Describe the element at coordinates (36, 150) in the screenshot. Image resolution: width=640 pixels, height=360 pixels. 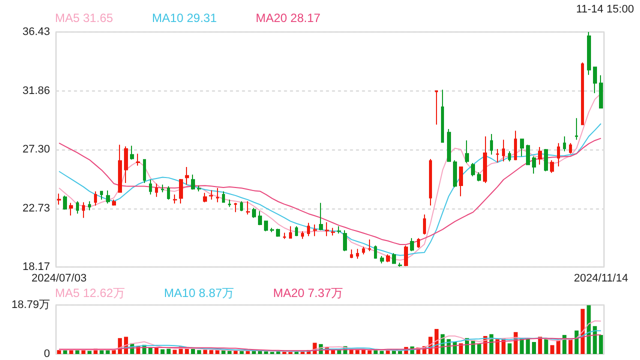
I see `y-tick-label: 27.30` at that location.